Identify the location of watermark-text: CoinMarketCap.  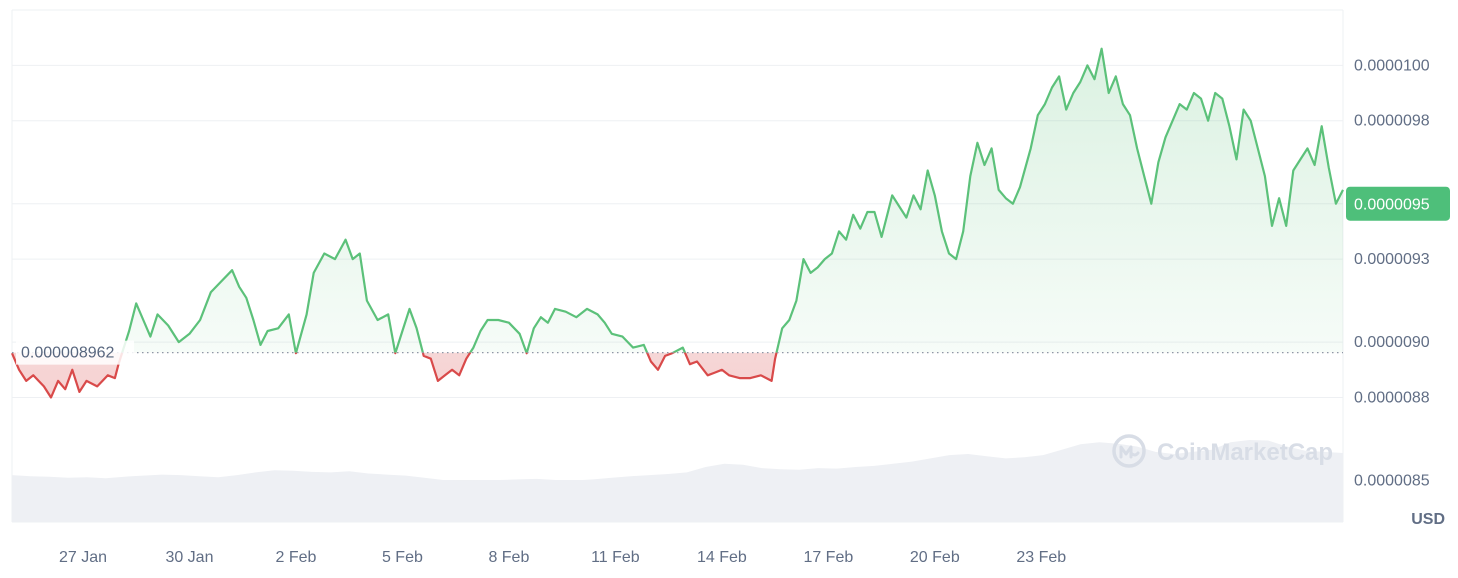
(1245, 452).